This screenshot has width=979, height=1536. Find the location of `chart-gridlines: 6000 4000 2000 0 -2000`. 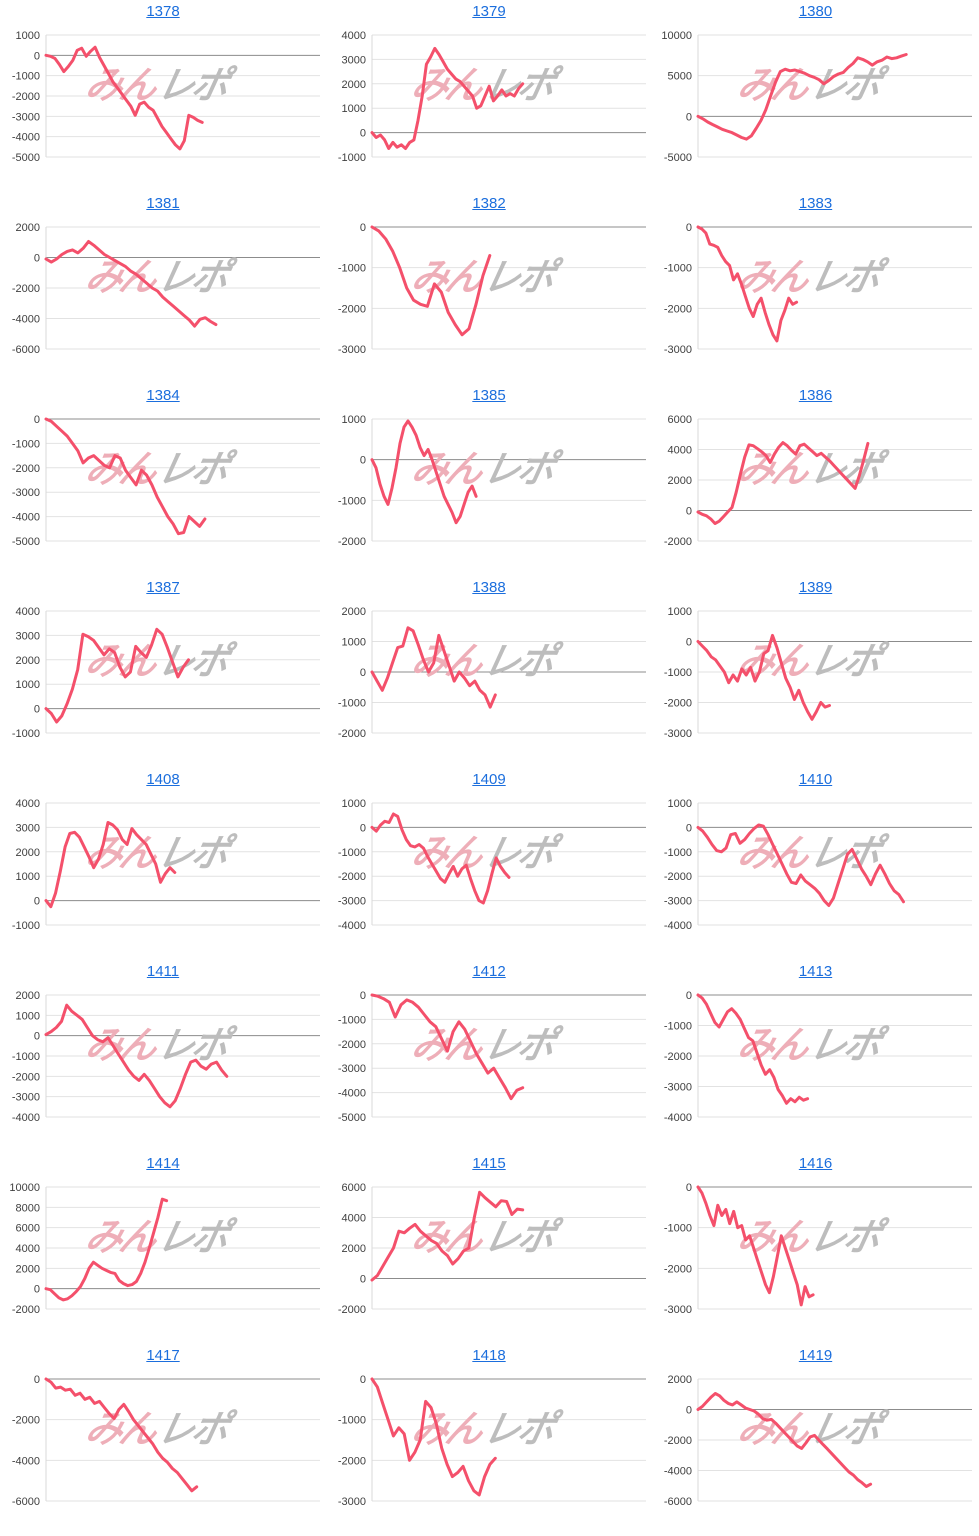

chart-gridlines: 6000 4000 2000 0 -2000 is located at coordinates (492, 1249).